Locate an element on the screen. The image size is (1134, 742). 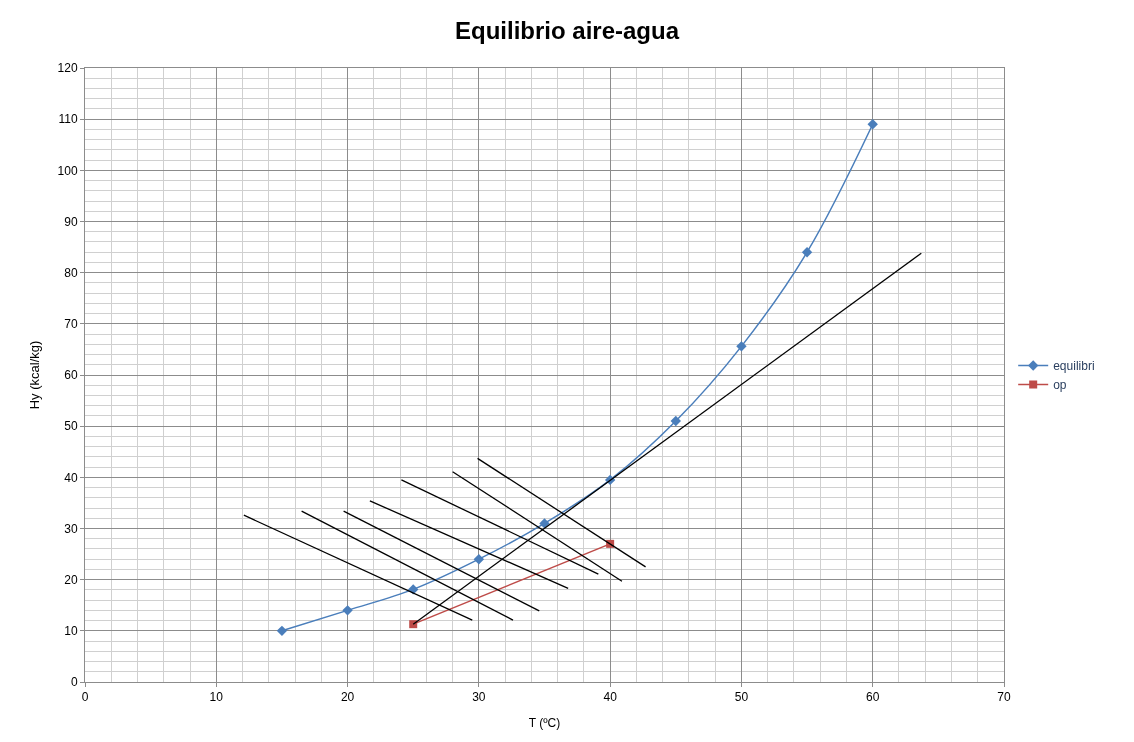
y-tick-label: 60 is located at coordinates (71, 375).